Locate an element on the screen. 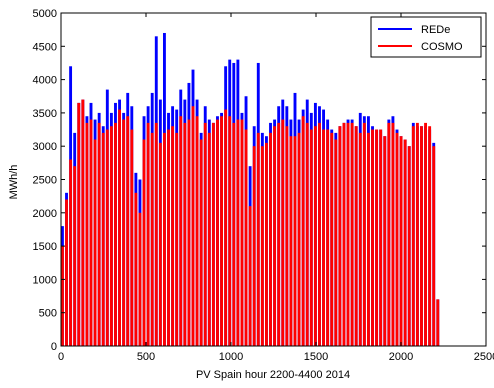  x-tick-label: 1000 is located at coordinates (231, 357).